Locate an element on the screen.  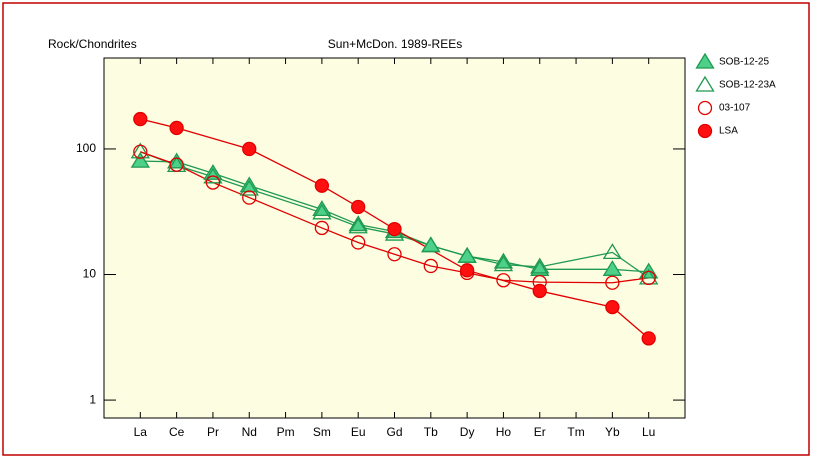
y-tick-label: 1 is located at coordinates (92, 399).